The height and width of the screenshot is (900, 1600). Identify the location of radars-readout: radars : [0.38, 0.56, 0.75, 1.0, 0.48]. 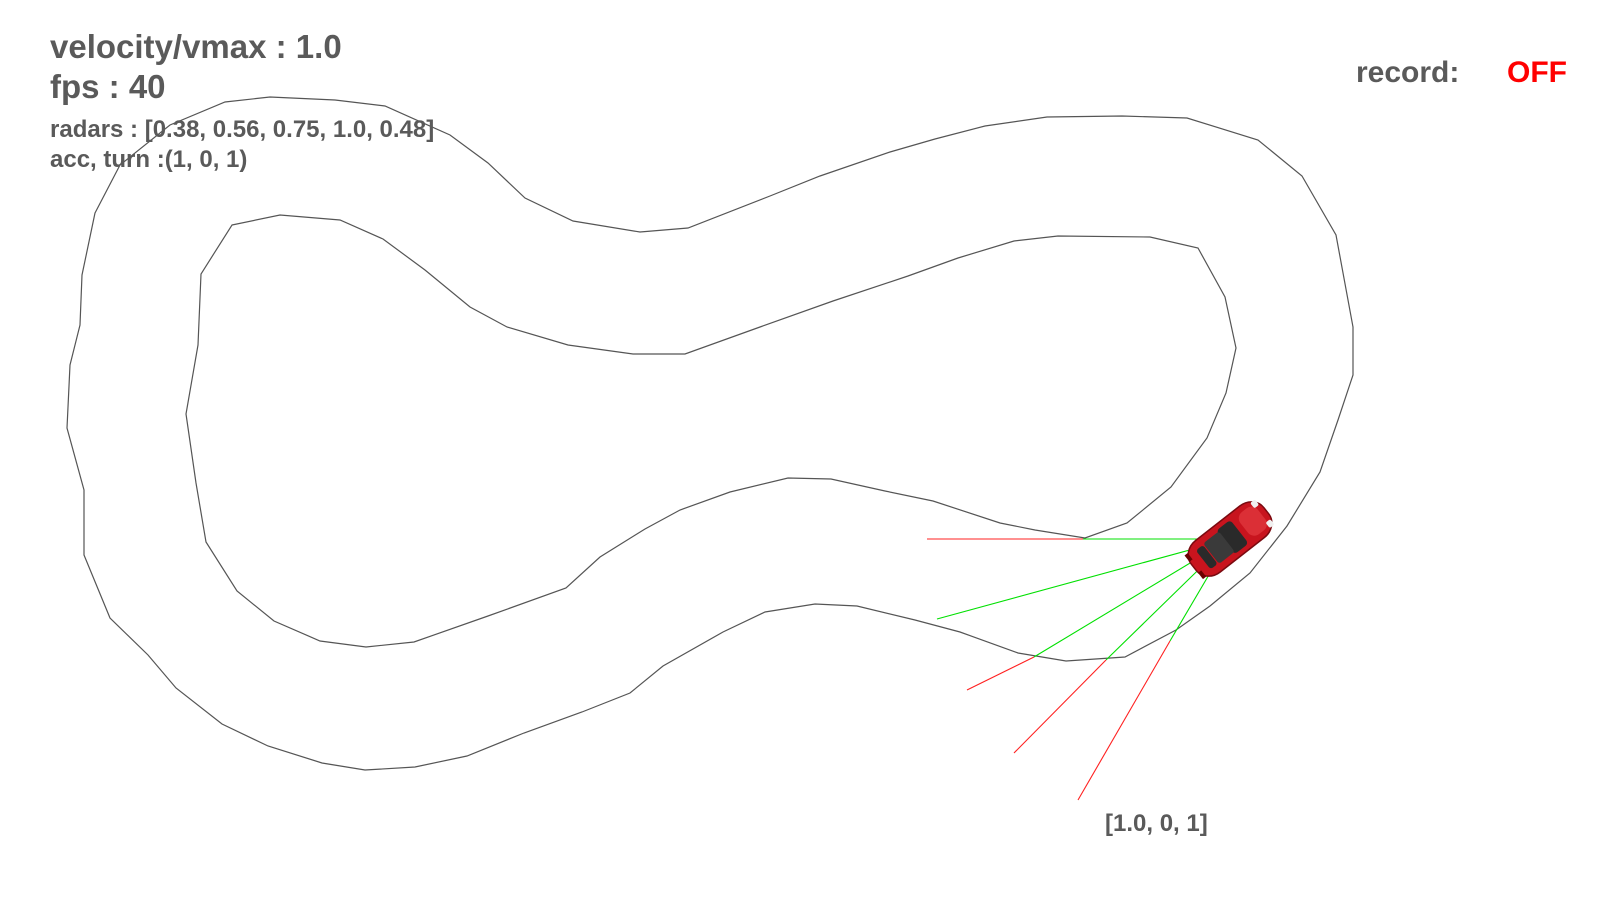
(242, 129).